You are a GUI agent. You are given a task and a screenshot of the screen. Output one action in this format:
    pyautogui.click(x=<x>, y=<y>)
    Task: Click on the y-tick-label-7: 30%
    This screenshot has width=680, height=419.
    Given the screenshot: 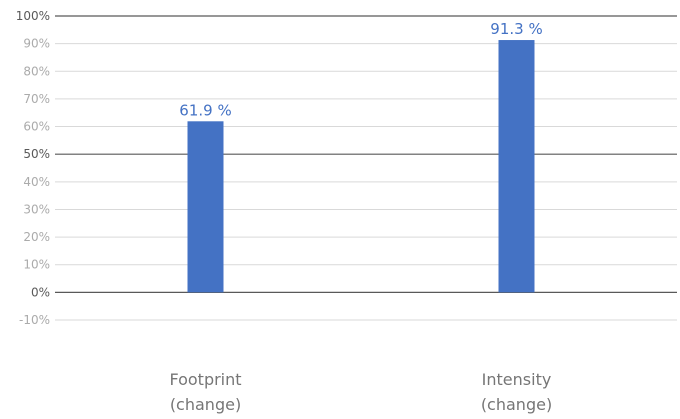 What is the action you would take?
    pyautogui.click(x=36, y=209)
    